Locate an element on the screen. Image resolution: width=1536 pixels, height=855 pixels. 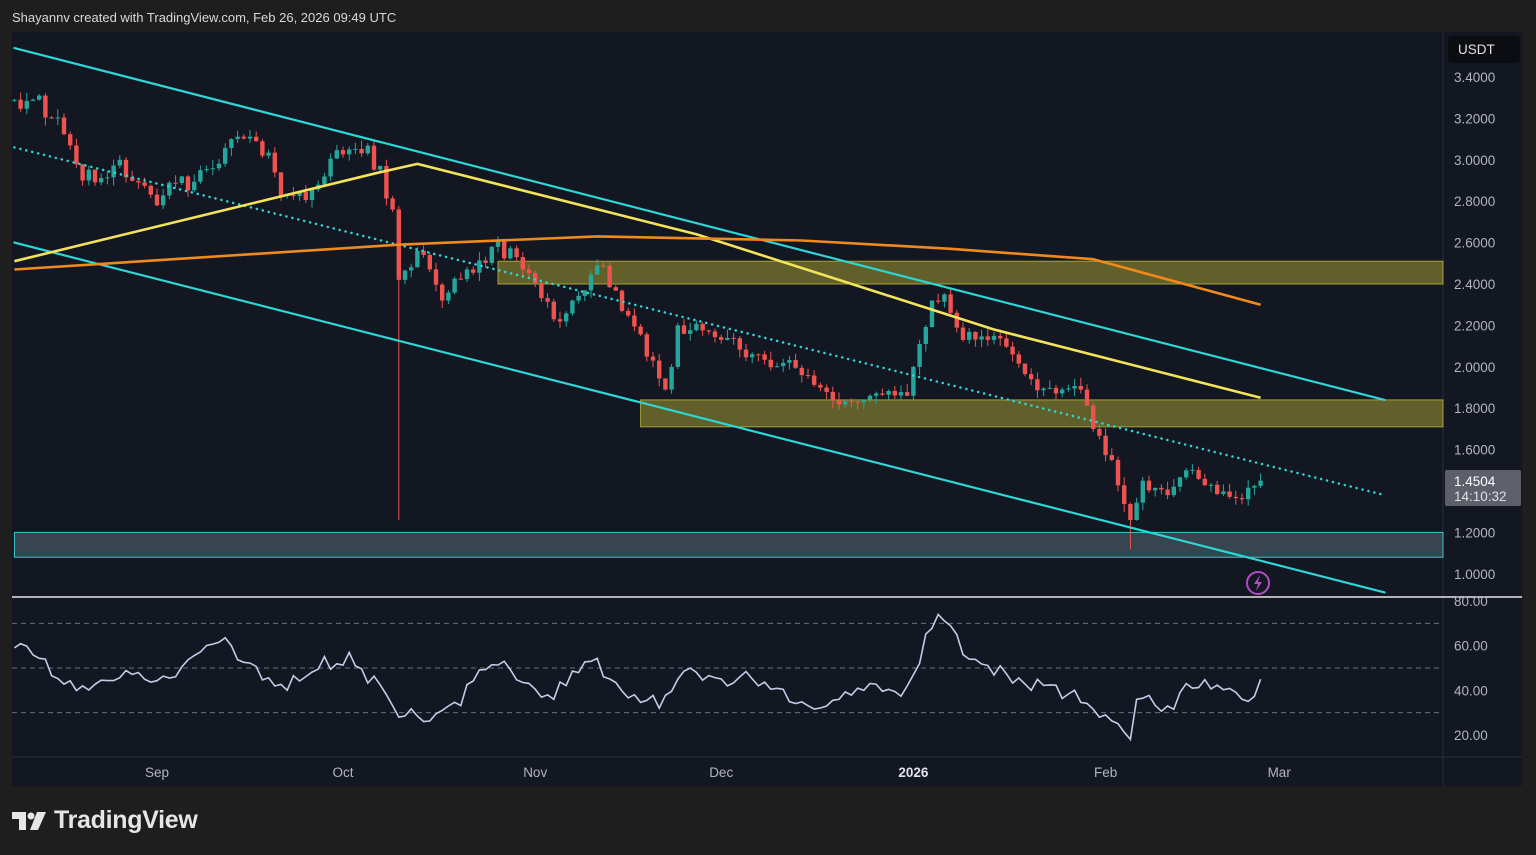
supply-zone-lower is located at coordinates (1042, 413).